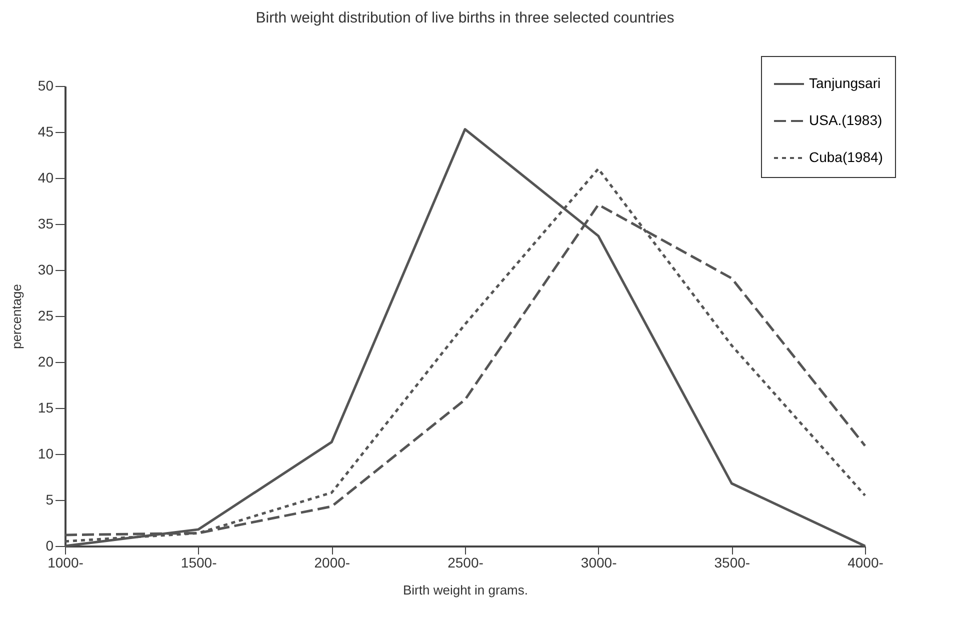  I want to click on y-tick-label: 10, so click(46, 454).